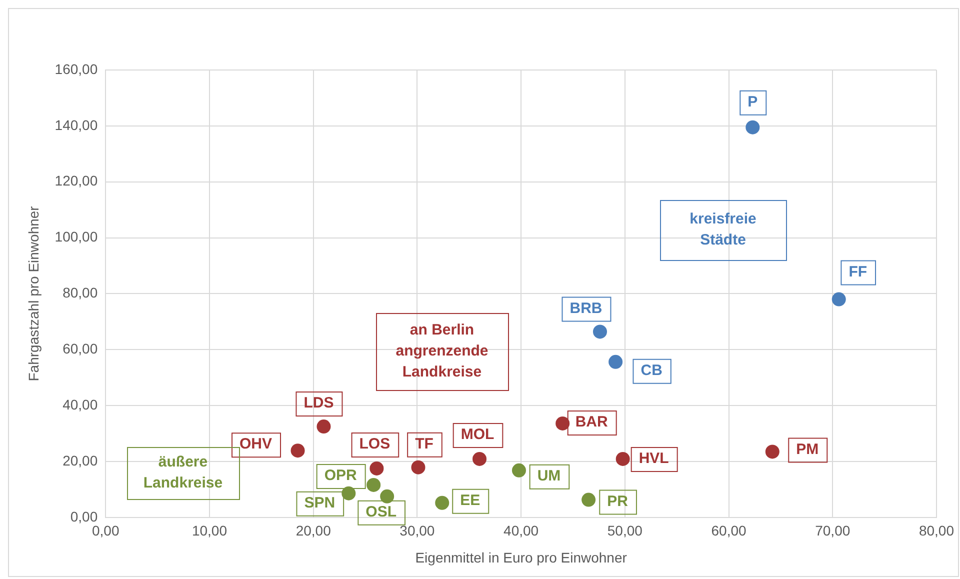  What do you see at coordinates (314, 530) in the screenshot?
I see `x-tick-label: 20,00` at bounding box center [314, 530].